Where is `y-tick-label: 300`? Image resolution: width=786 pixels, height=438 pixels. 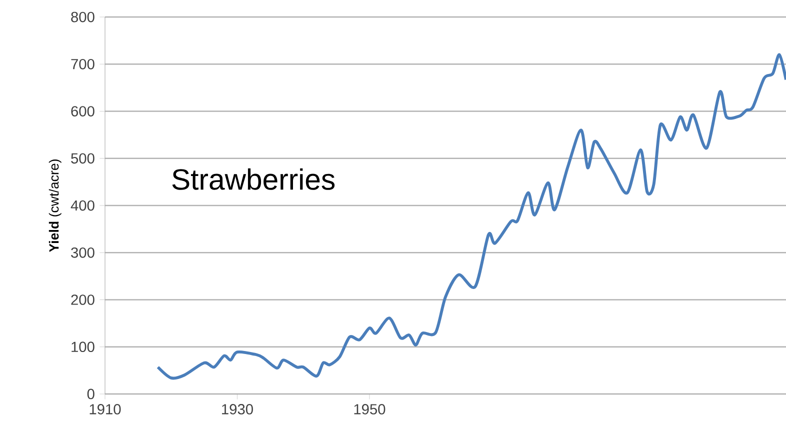
y-tick-label: 300 is located at coordinates (82, 252).